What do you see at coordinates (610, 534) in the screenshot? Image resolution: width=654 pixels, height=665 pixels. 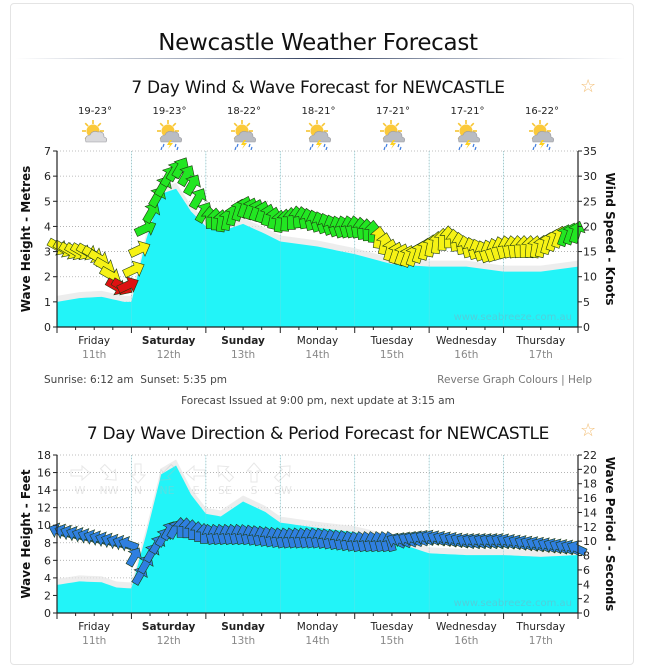 I see `right-axis-label: Wave Period - Seconds` at bounding box center [610, 534].